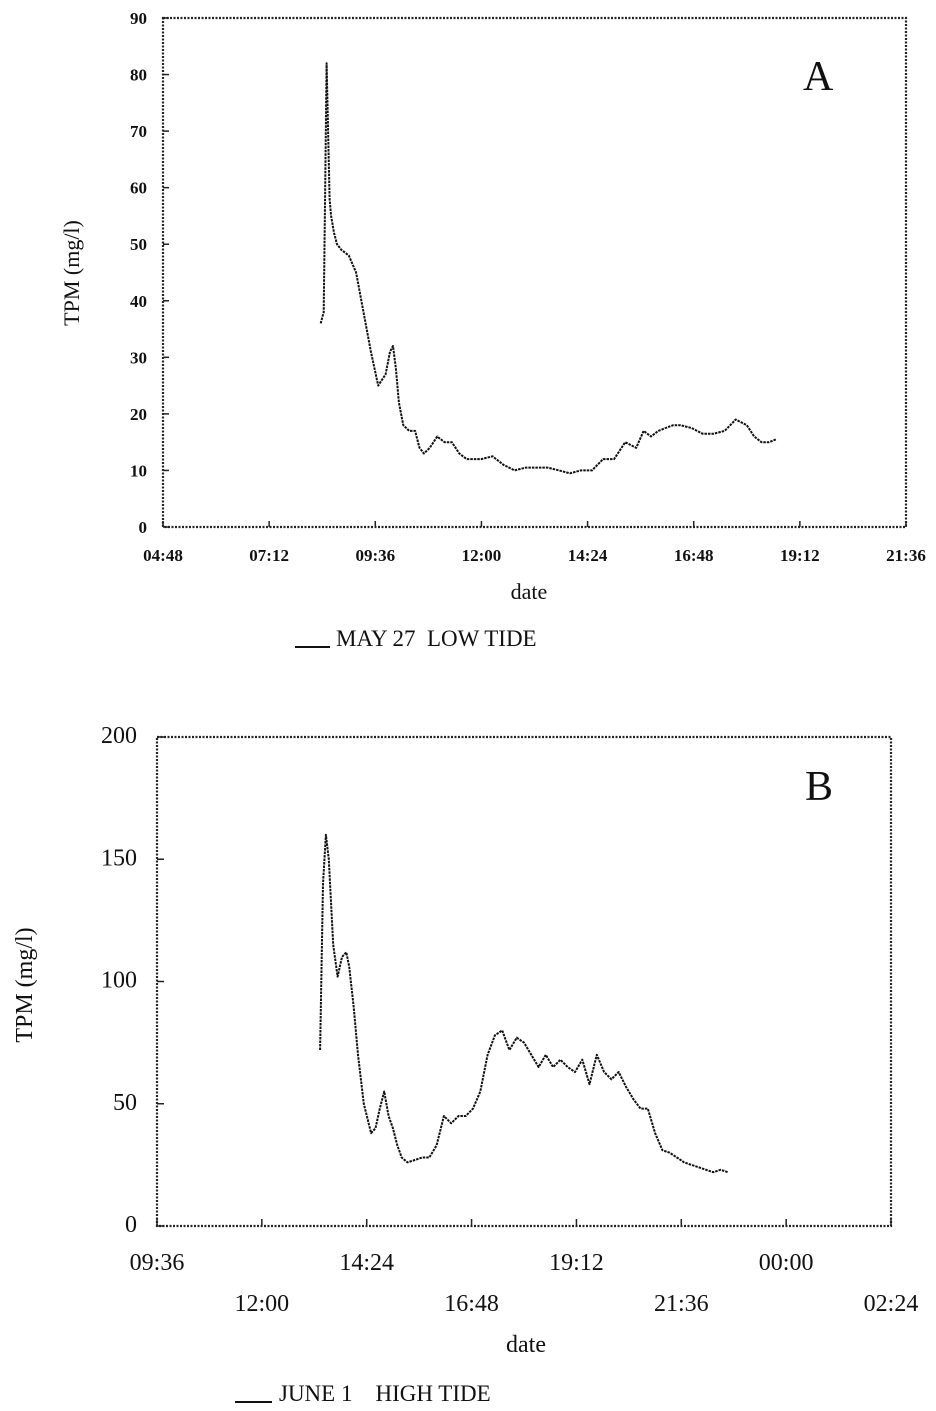 This screenshot has height=1411, width=936. I want to click on chart-a-x-tick-label: 09:36, so click(375, 555).